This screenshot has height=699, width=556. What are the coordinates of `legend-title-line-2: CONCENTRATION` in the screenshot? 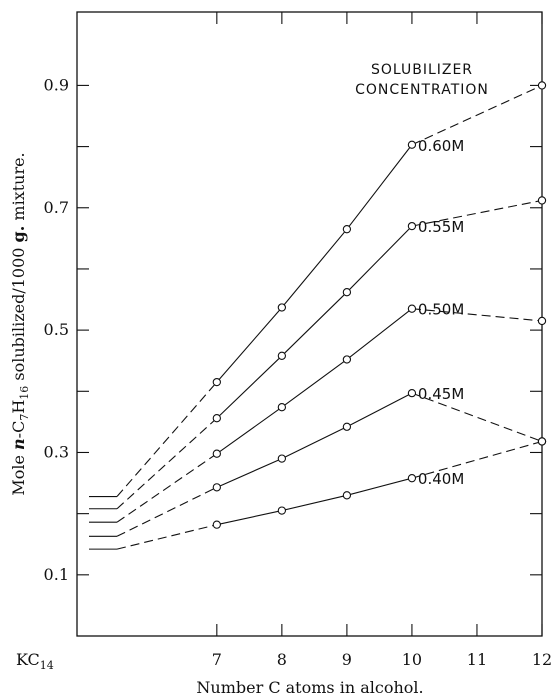 It's located at (422, 90).